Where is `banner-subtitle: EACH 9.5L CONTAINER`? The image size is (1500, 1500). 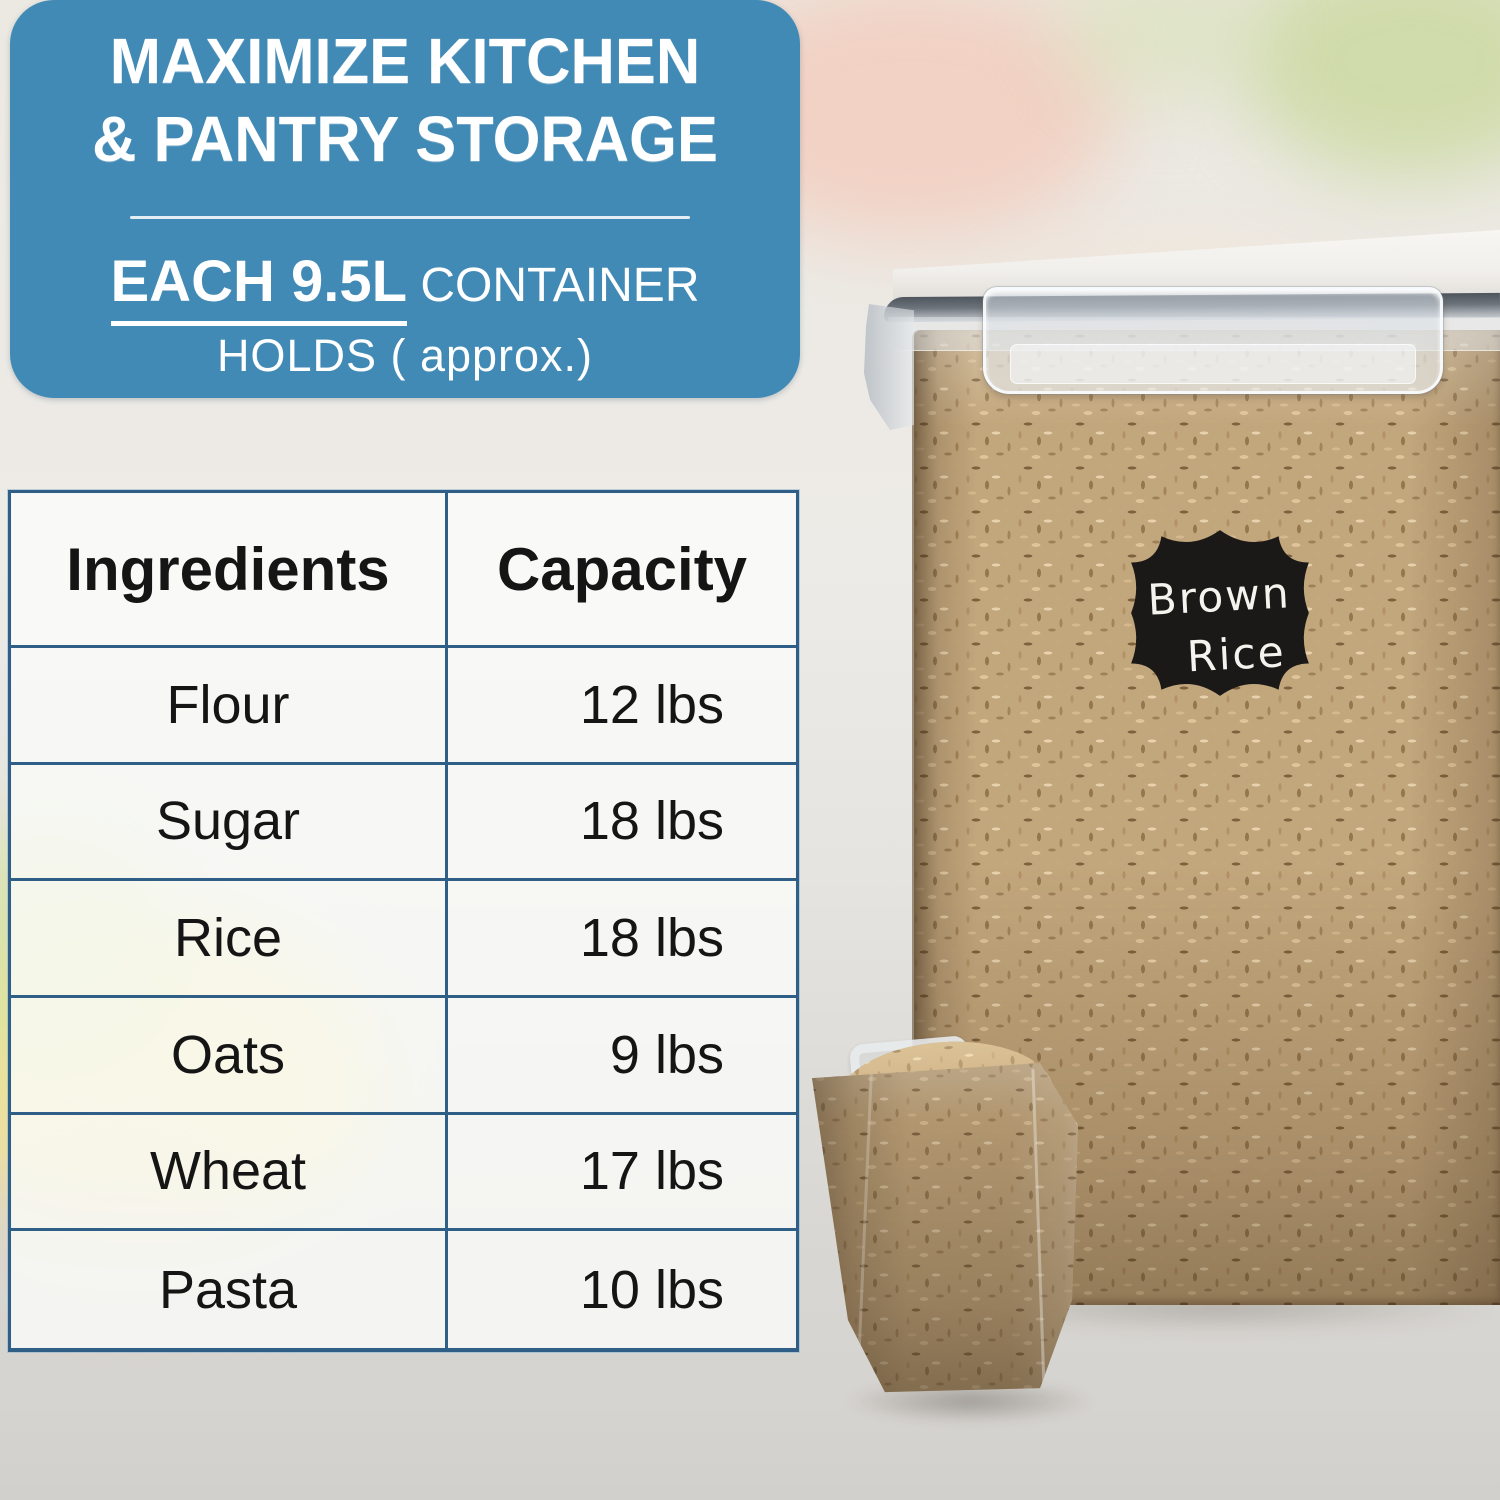 banner-subtitle: EACH 9.5L CONTAINER is located at coordinates (405, 287).